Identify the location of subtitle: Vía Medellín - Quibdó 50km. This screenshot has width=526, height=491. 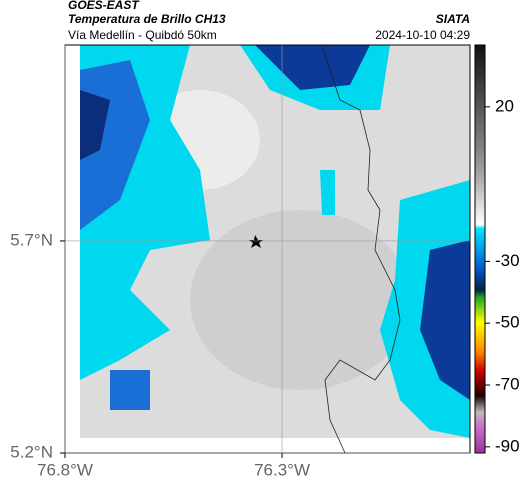
(142, 35).